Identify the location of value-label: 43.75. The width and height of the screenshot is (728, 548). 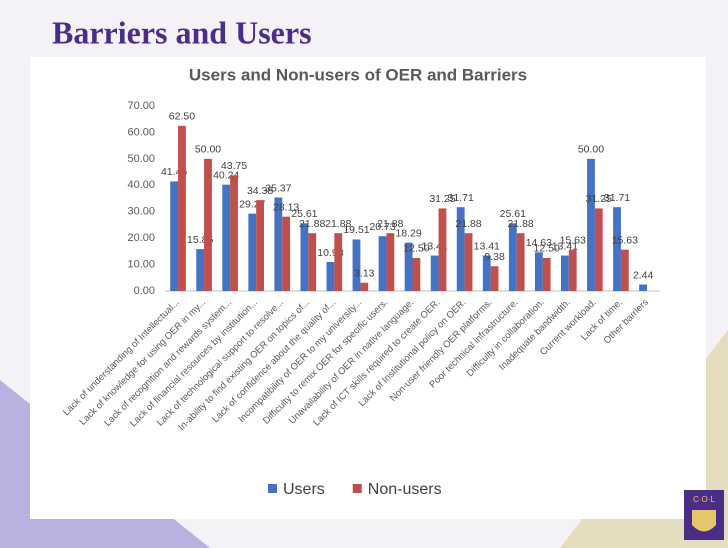
(234, 166).